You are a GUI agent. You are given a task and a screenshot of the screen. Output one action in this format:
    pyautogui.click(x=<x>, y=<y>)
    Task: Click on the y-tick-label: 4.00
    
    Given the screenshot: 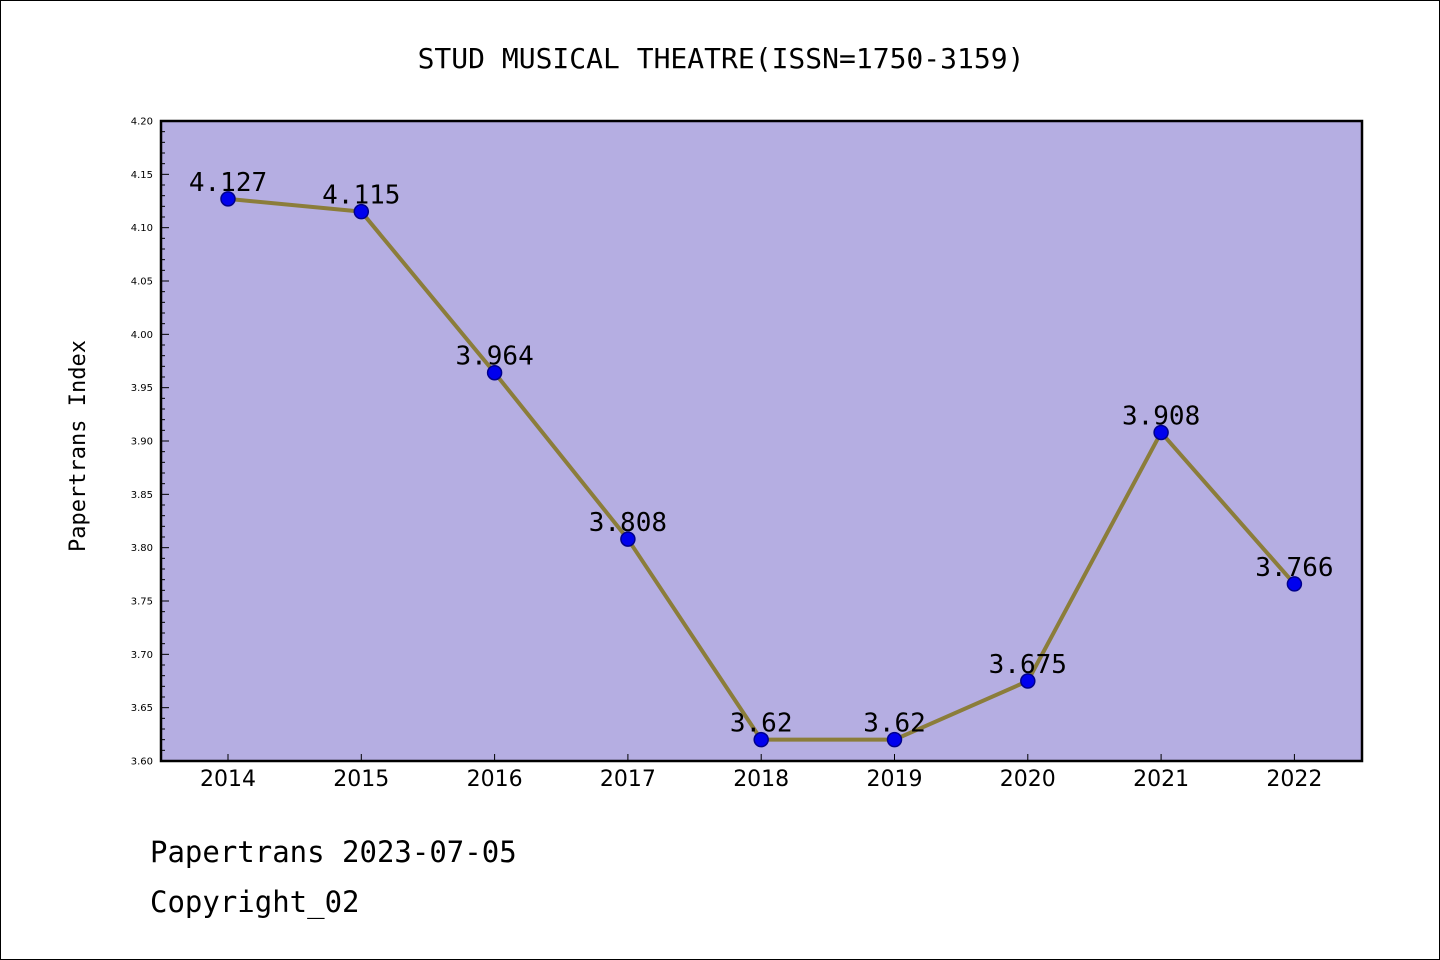 What is the action you would take?
    pyautogui.click(x=142, y=335)
    